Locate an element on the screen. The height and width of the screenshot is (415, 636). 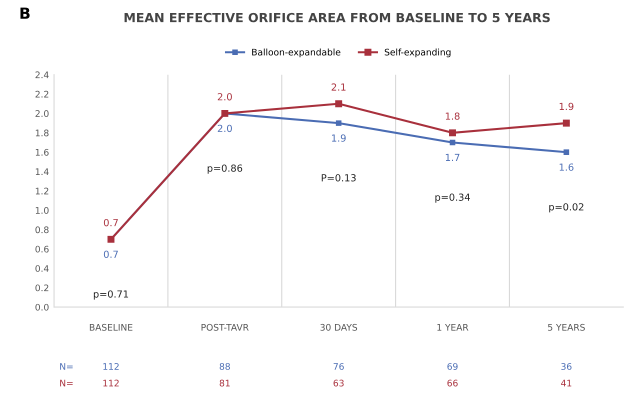
y-tick-label: 1.6 is located at coordinates (42, 152).